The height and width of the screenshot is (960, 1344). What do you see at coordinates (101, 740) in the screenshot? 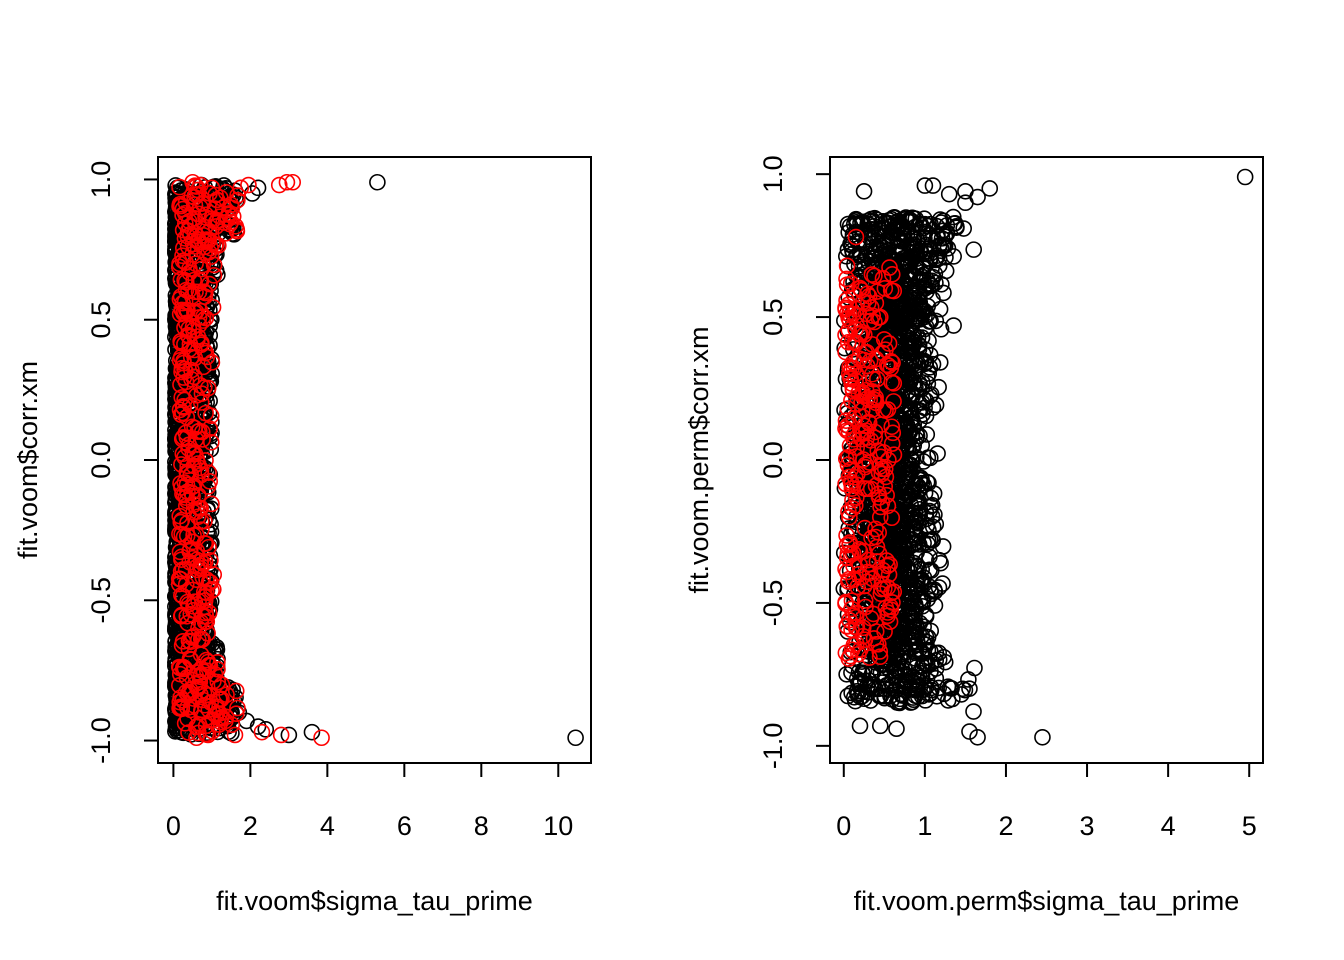
I see `y-tick-label: -1.0` at bounding box center [101, 740].